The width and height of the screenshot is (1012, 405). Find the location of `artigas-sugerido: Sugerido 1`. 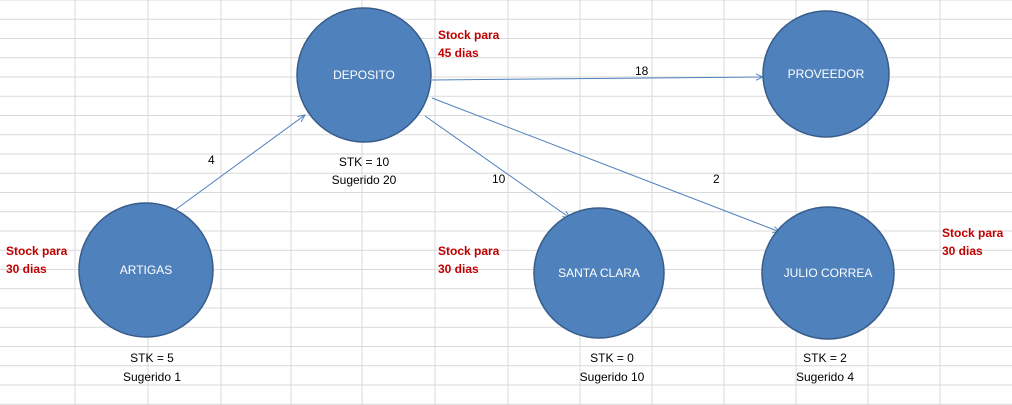

artigas-sugerido: Sugerido 1 is located at coordinates (152, 377).